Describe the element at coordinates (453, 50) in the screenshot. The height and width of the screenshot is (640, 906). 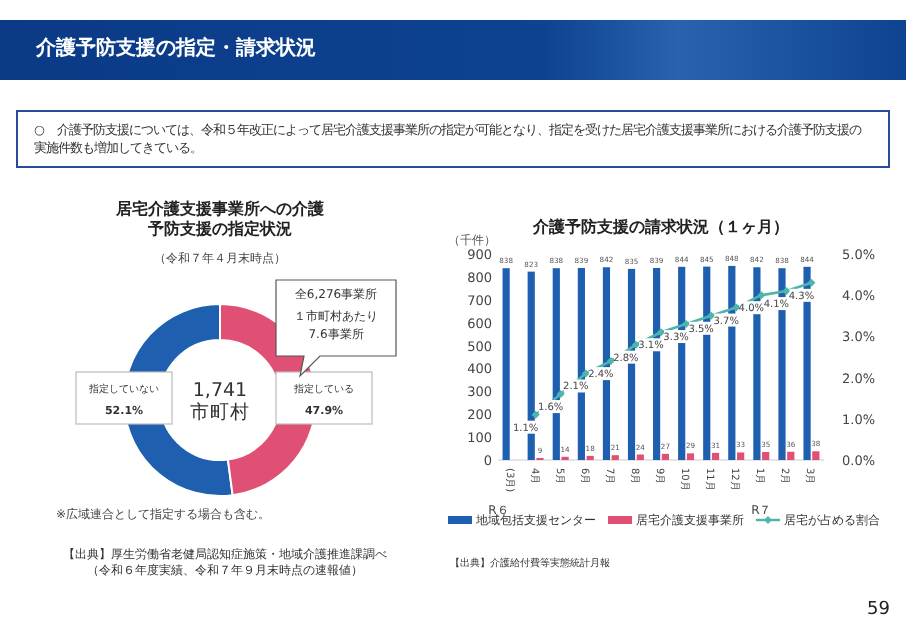
I see `text: 介護予防支援の指定・請求状況` at that location.